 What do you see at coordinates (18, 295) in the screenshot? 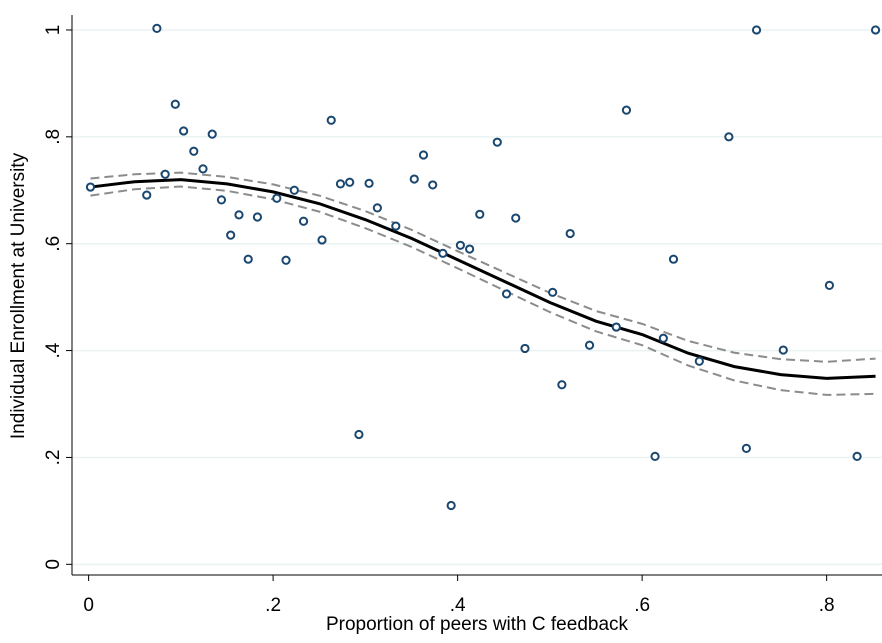
I see `y-axis-title: Individual Enrollment at University` at bounding box center [18, 295].